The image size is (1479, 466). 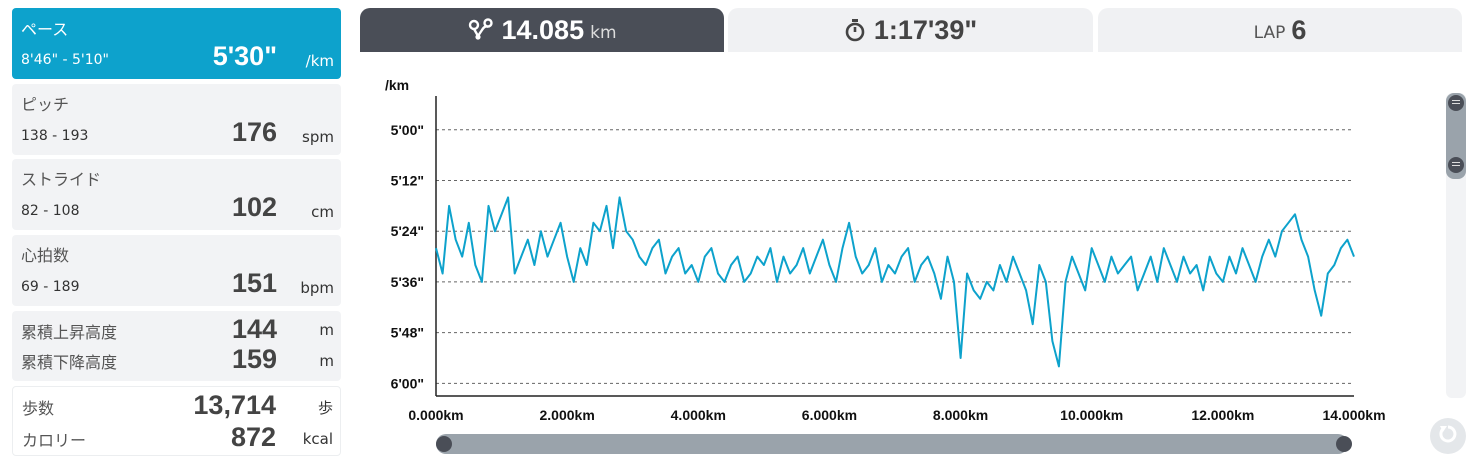 I want to click on calories-label: カロリー, so click(x=54, y=440).